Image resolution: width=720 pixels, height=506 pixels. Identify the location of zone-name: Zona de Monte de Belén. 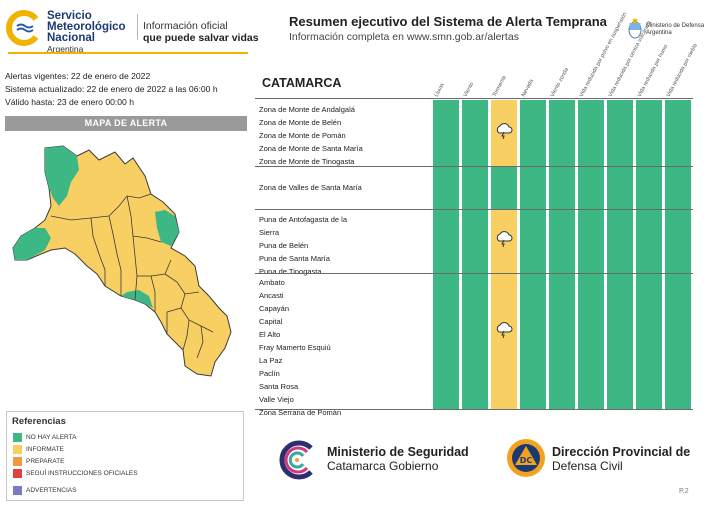
(300, 122).